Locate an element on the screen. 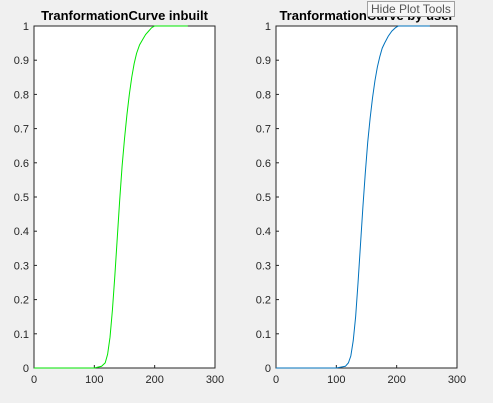  axes-left-title: TranformationCurve inbuilt is located at coordinates (125, 15).